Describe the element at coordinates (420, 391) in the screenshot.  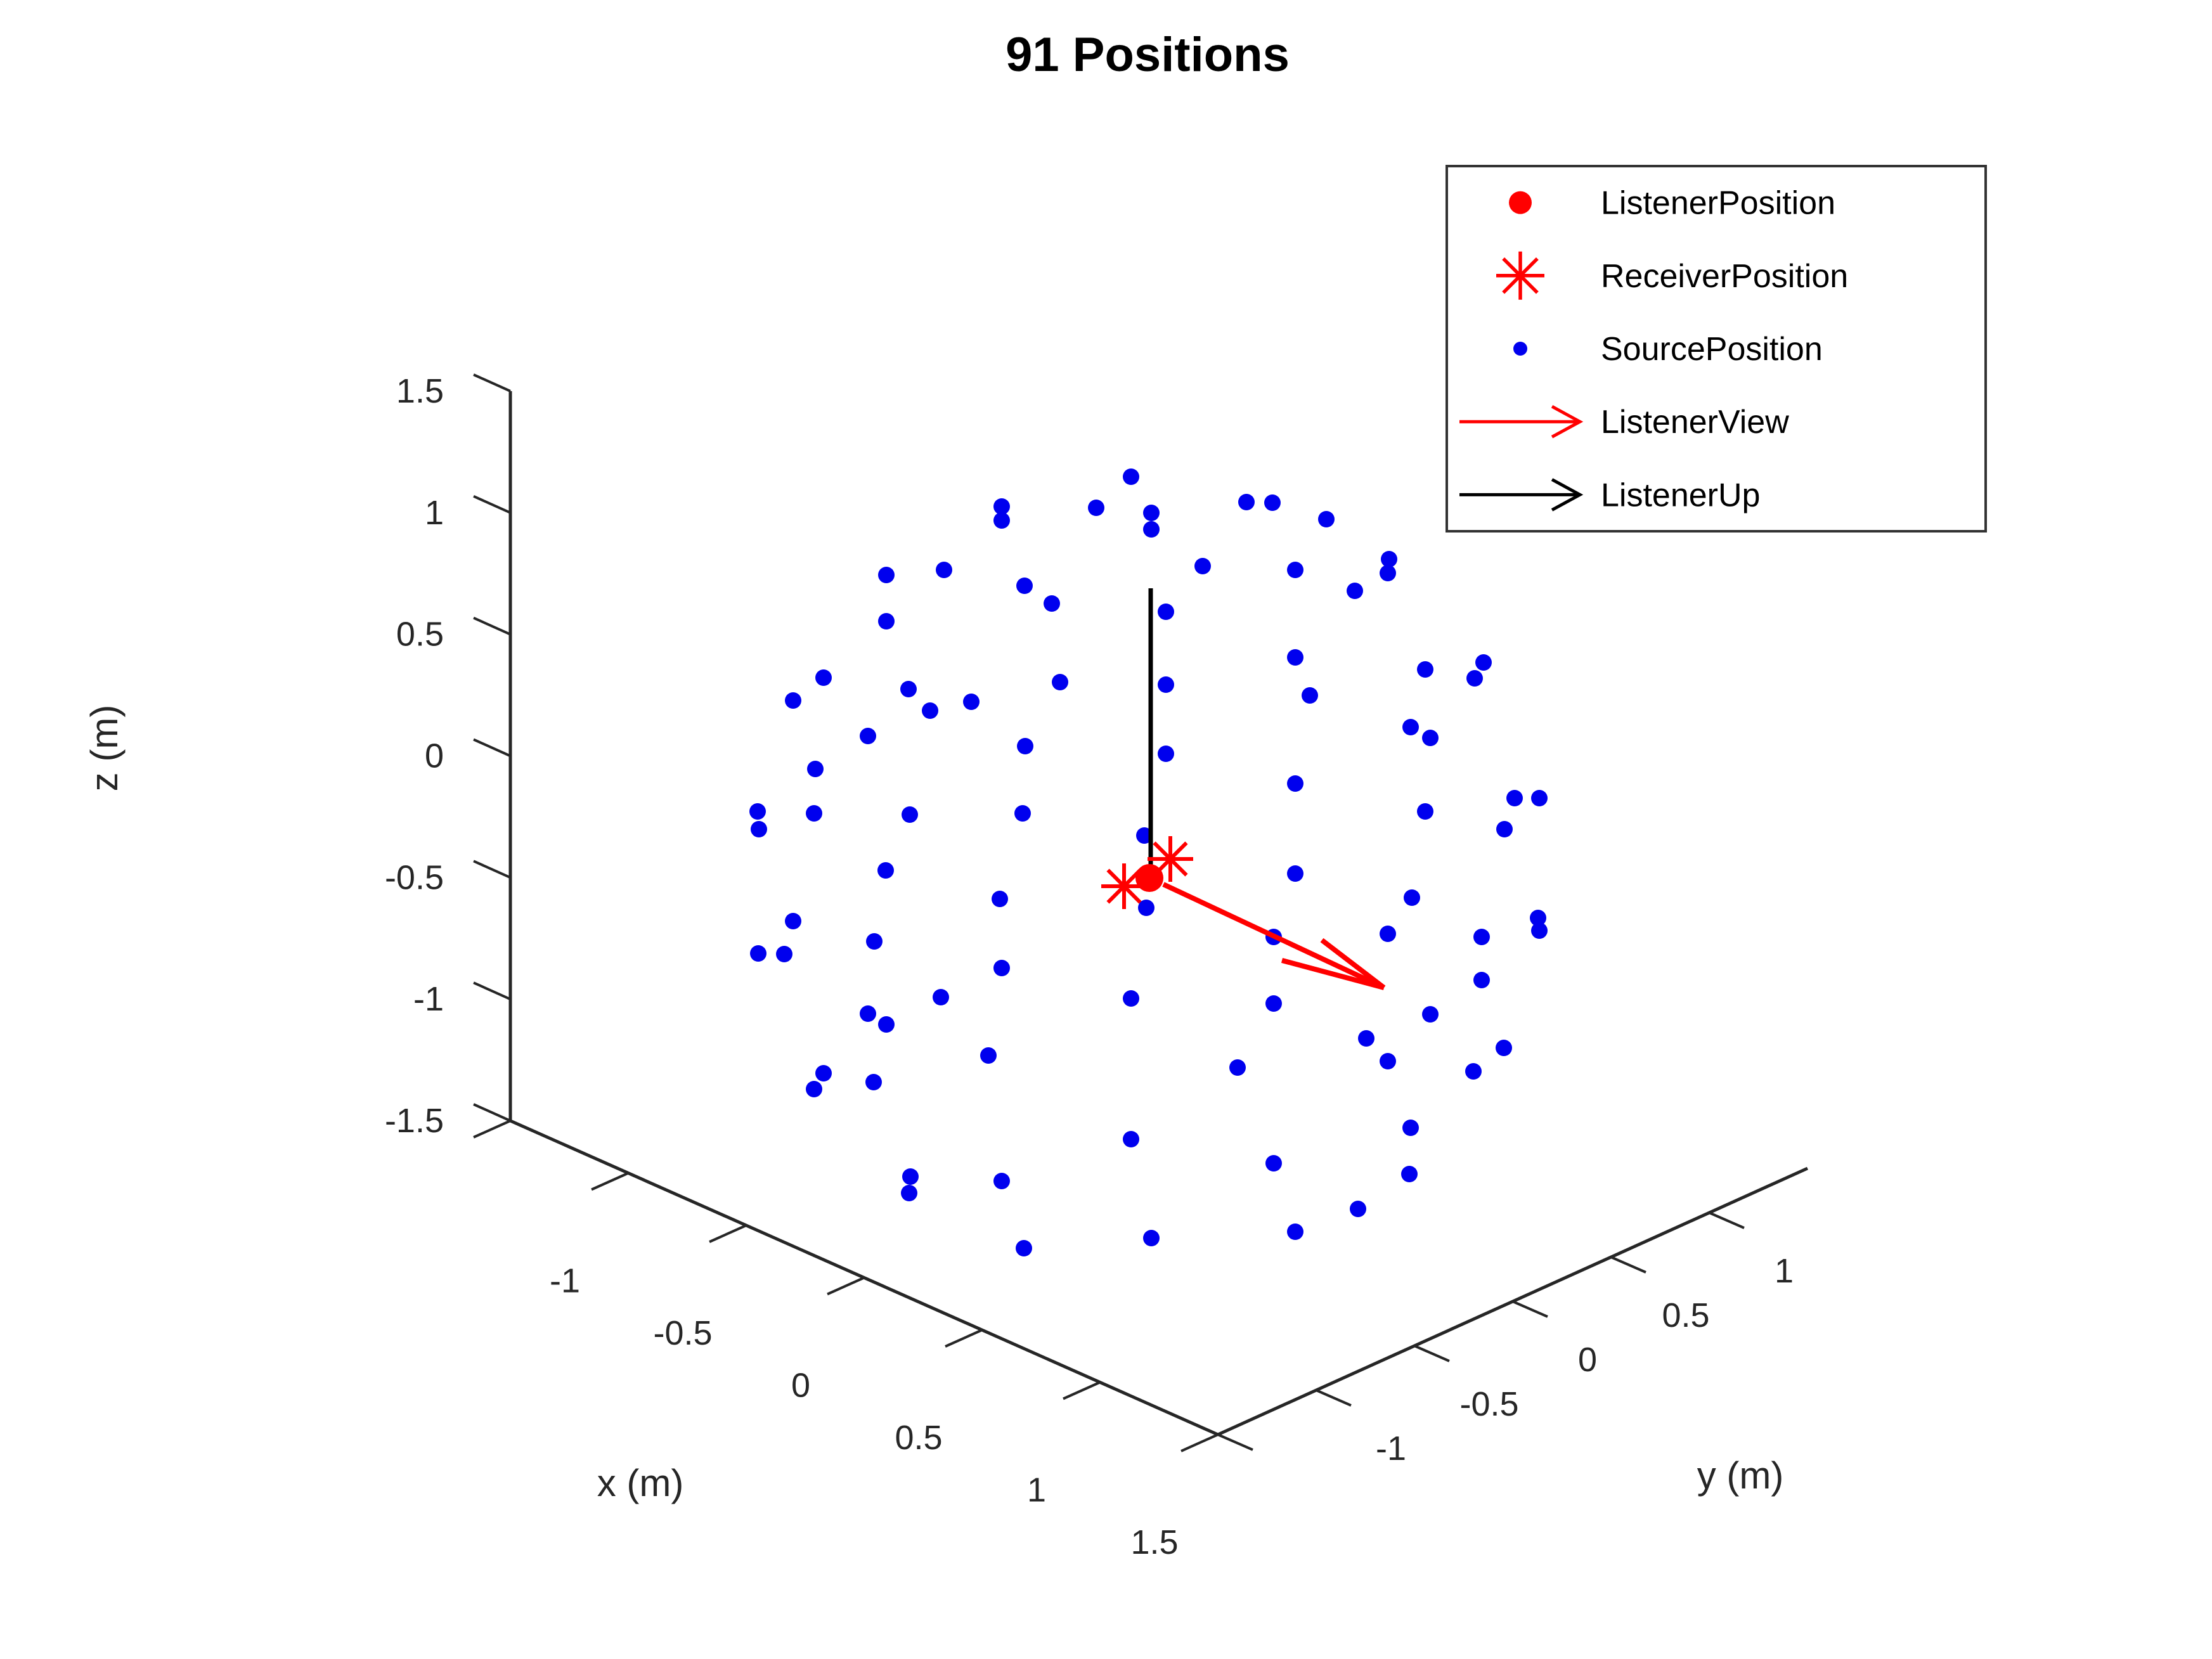
I see `z-tick-label: 1.5` at that location.